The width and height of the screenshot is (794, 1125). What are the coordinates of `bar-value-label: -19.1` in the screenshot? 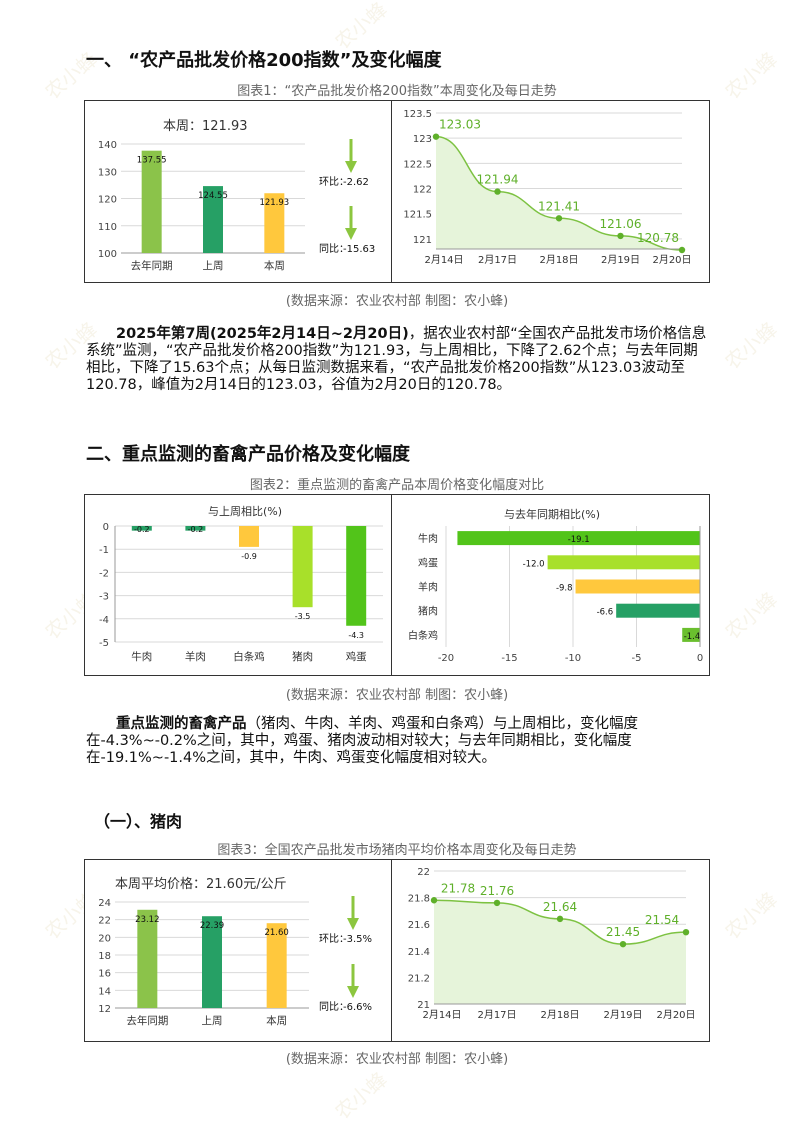 It's located at (579, 540).